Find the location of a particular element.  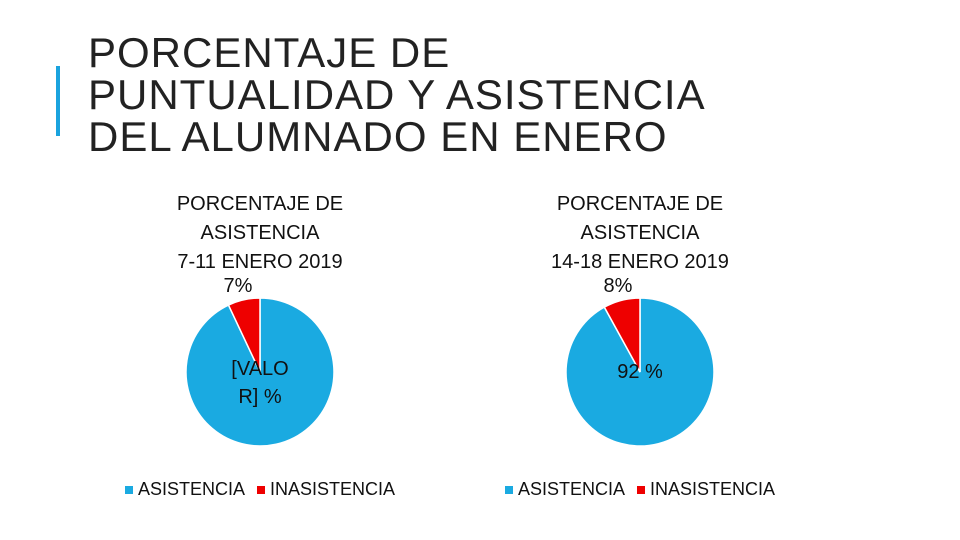

slice-label-asistencia: [VALO R] % is located at coordinates (259, 383).